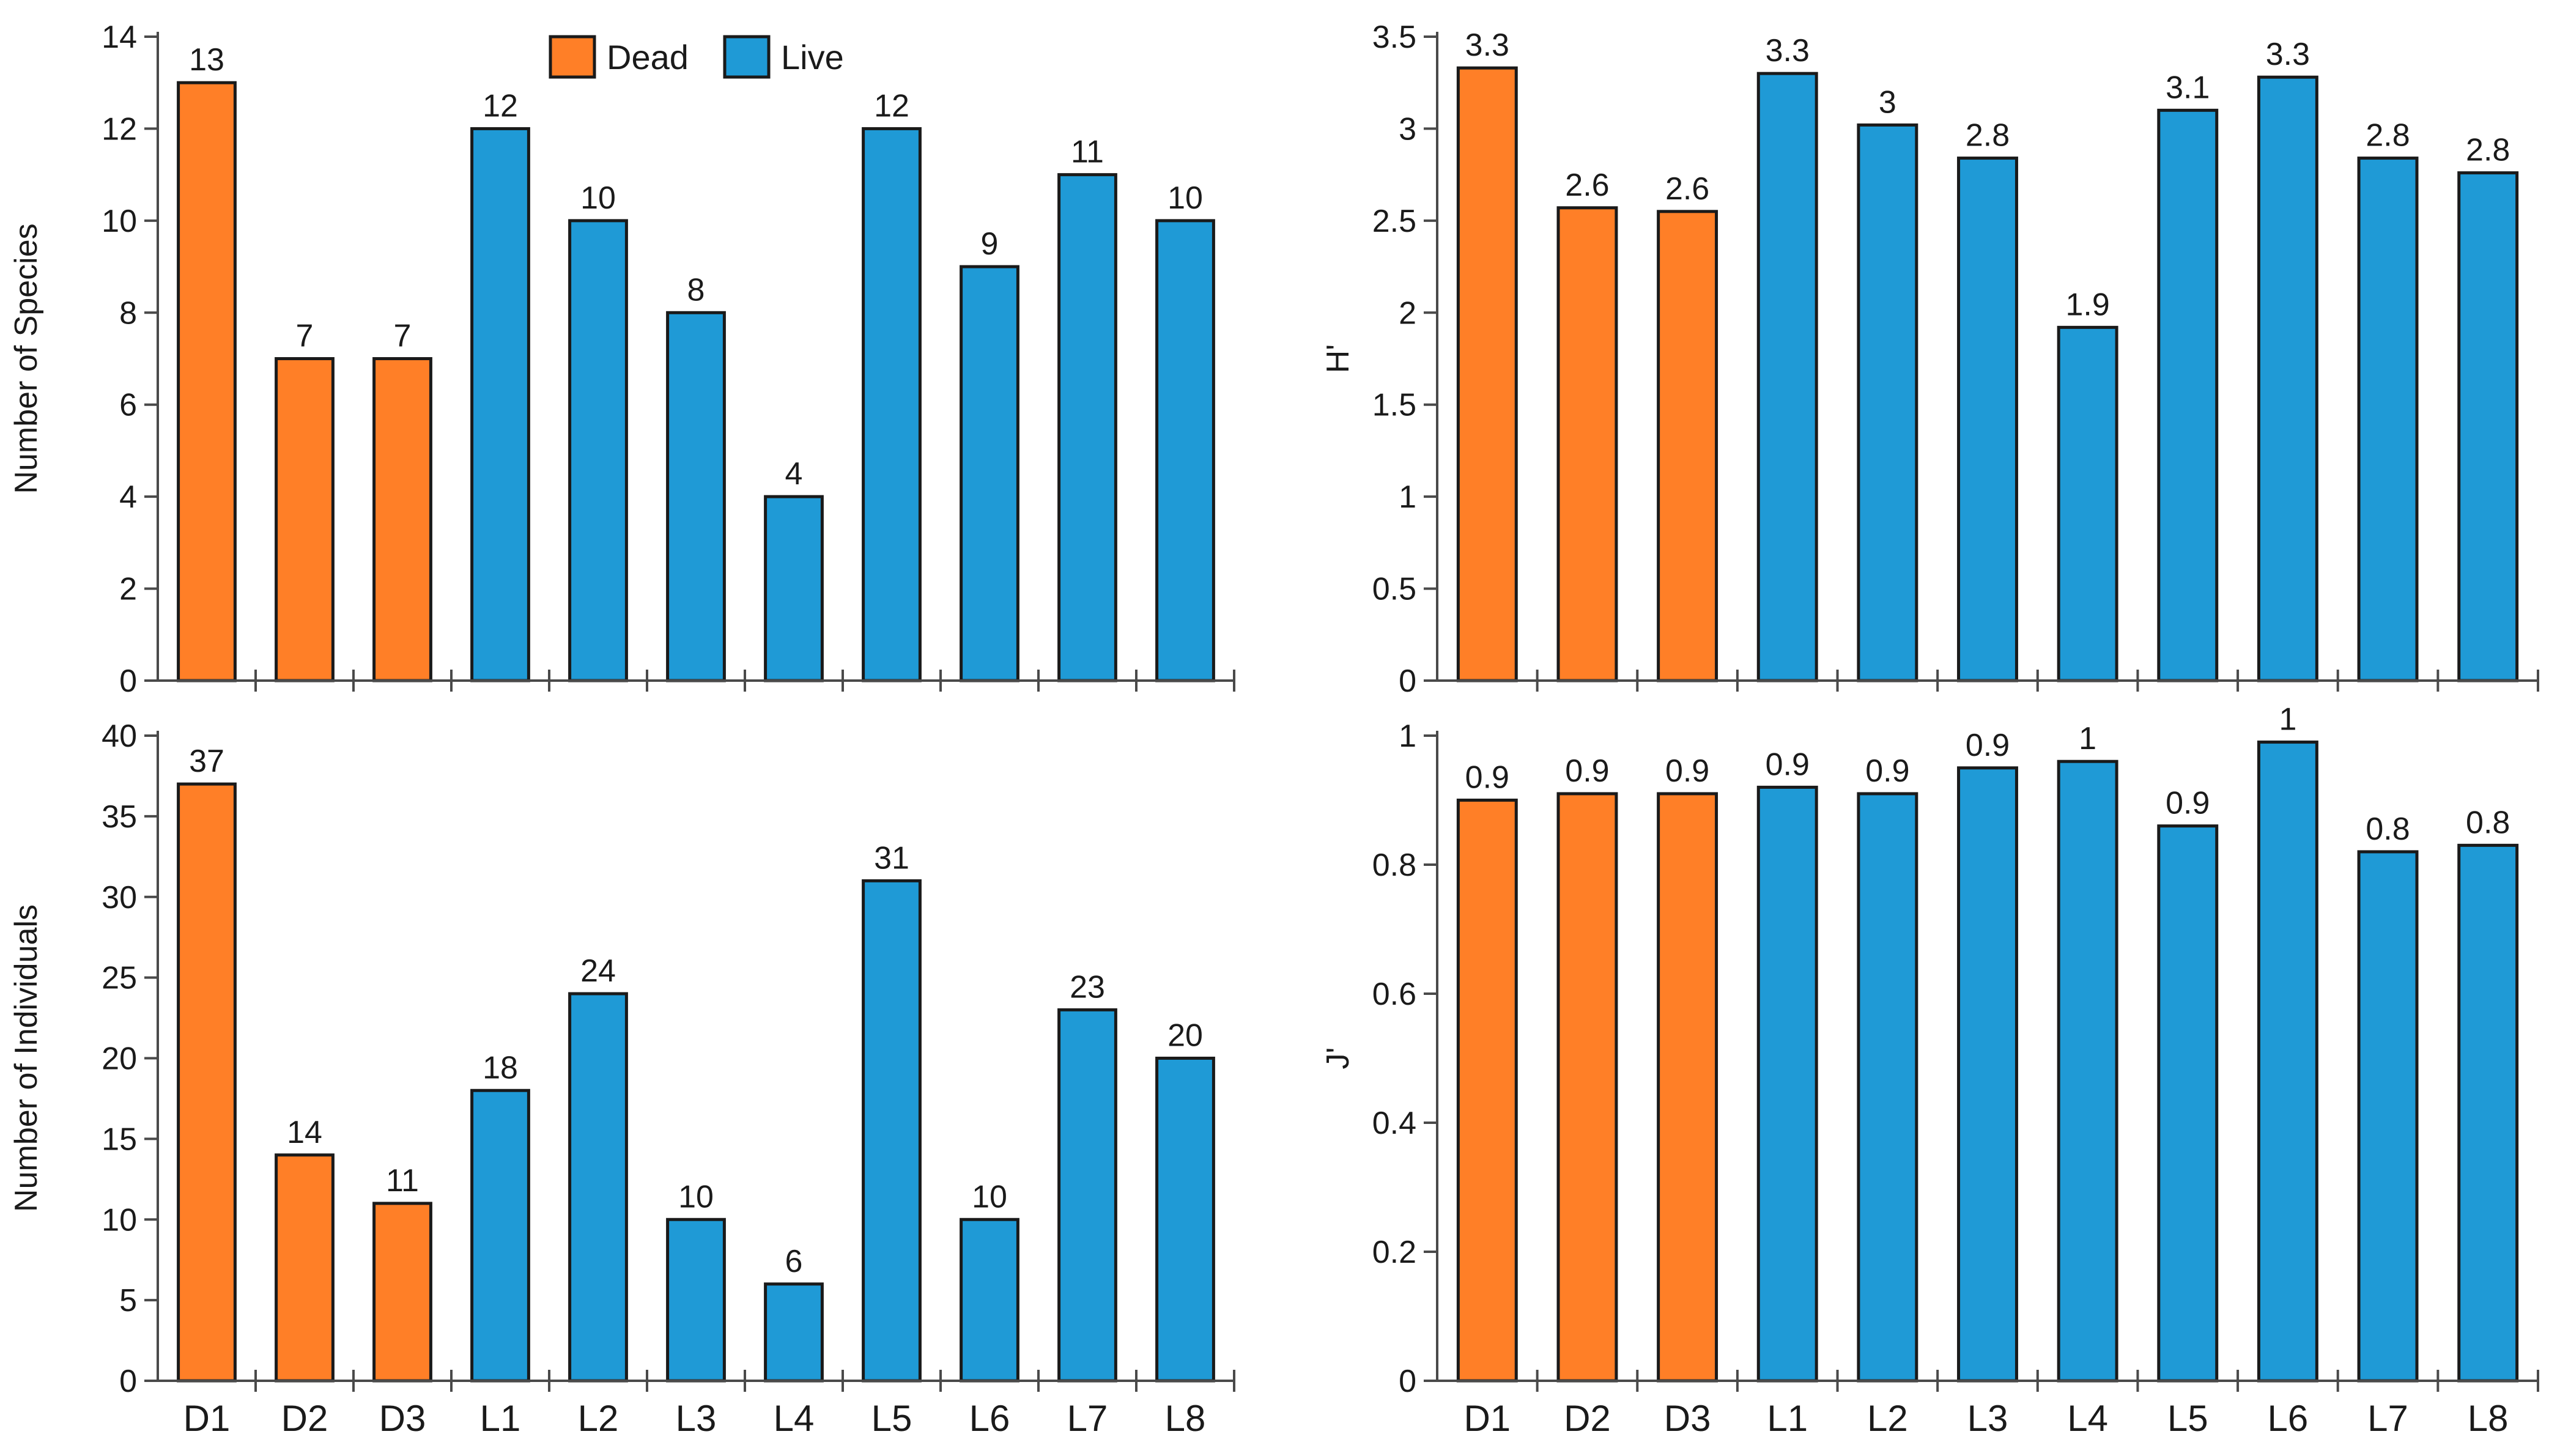  I want to click on evenness-bar-L7, so click(2388, 1116).